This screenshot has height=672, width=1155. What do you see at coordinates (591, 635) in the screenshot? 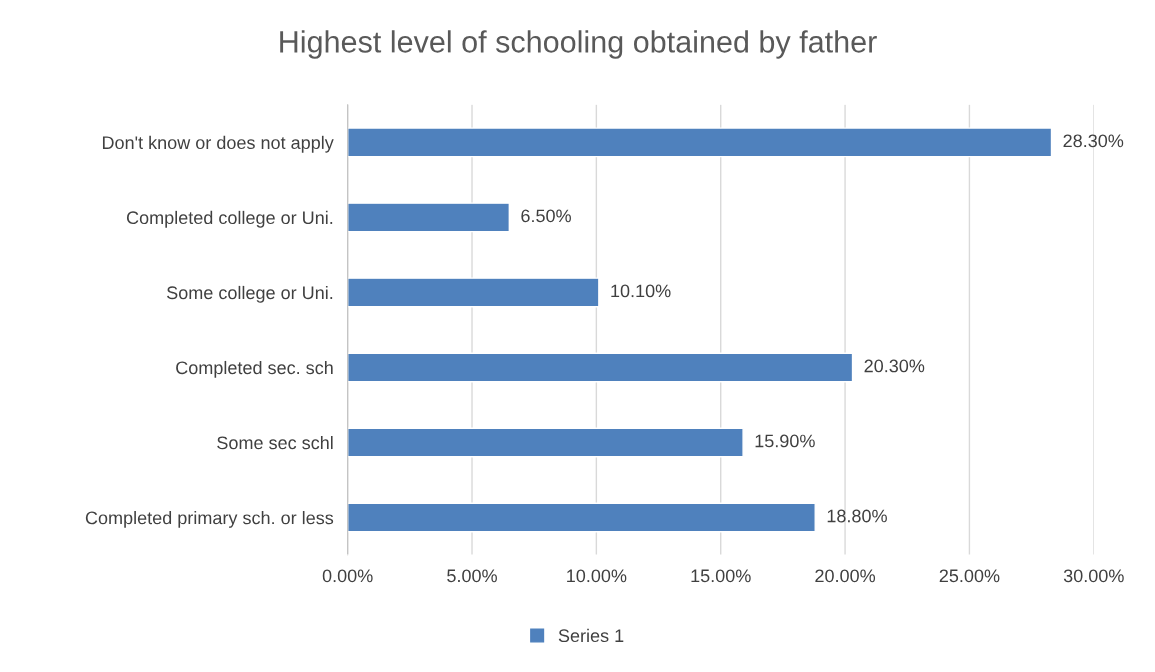
I see `legend-label: Series 1` at bounding box center [591, 635].